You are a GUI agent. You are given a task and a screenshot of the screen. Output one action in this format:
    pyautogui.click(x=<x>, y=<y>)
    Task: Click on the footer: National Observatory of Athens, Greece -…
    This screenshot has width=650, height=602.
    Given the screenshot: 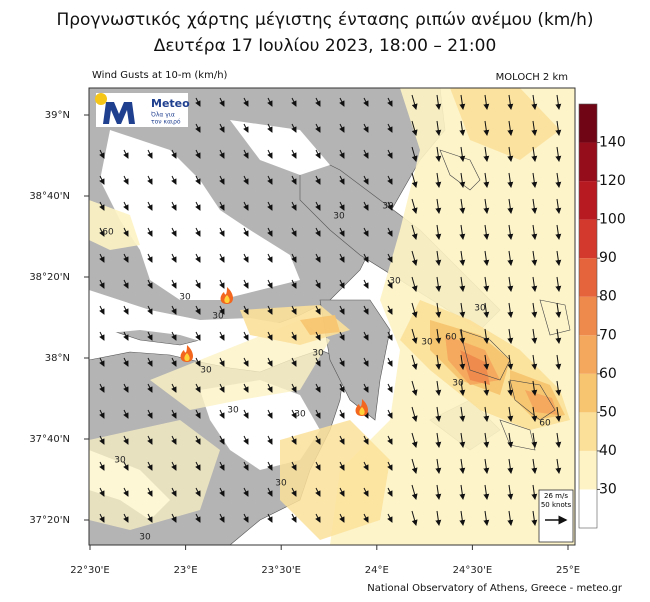 What is the action you would take?
    pyautogui.click(x=495, y=588)
    